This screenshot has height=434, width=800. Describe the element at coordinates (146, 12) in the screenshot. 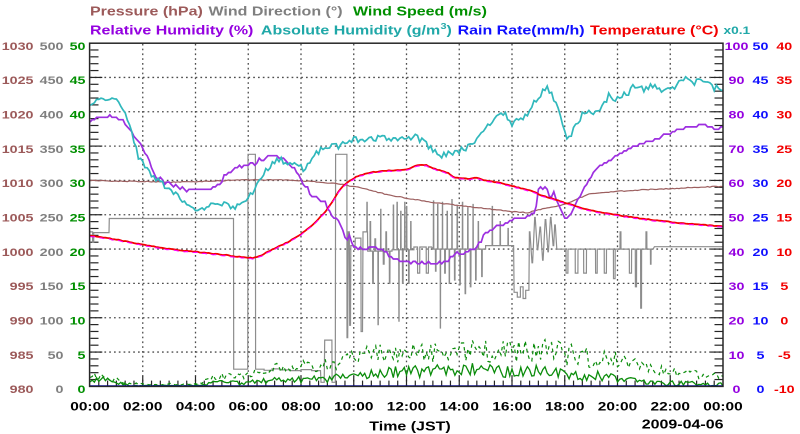

I see `svg-text: Pressure (hPa)` at that location.